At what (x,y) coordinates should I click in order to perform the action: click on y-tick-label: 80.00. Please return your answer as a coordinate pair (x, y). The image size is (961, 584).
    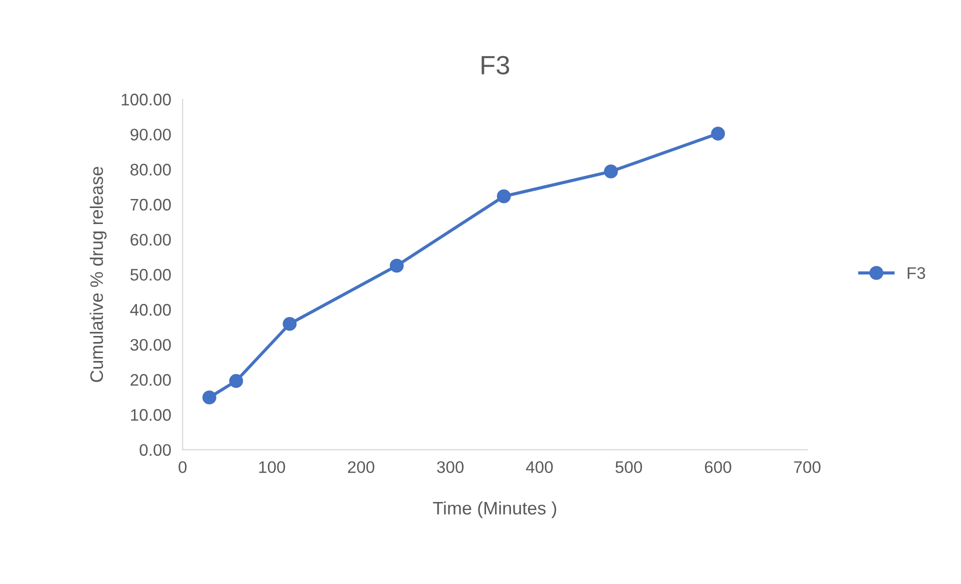
    Looking at the image, I should click on (150, 170).